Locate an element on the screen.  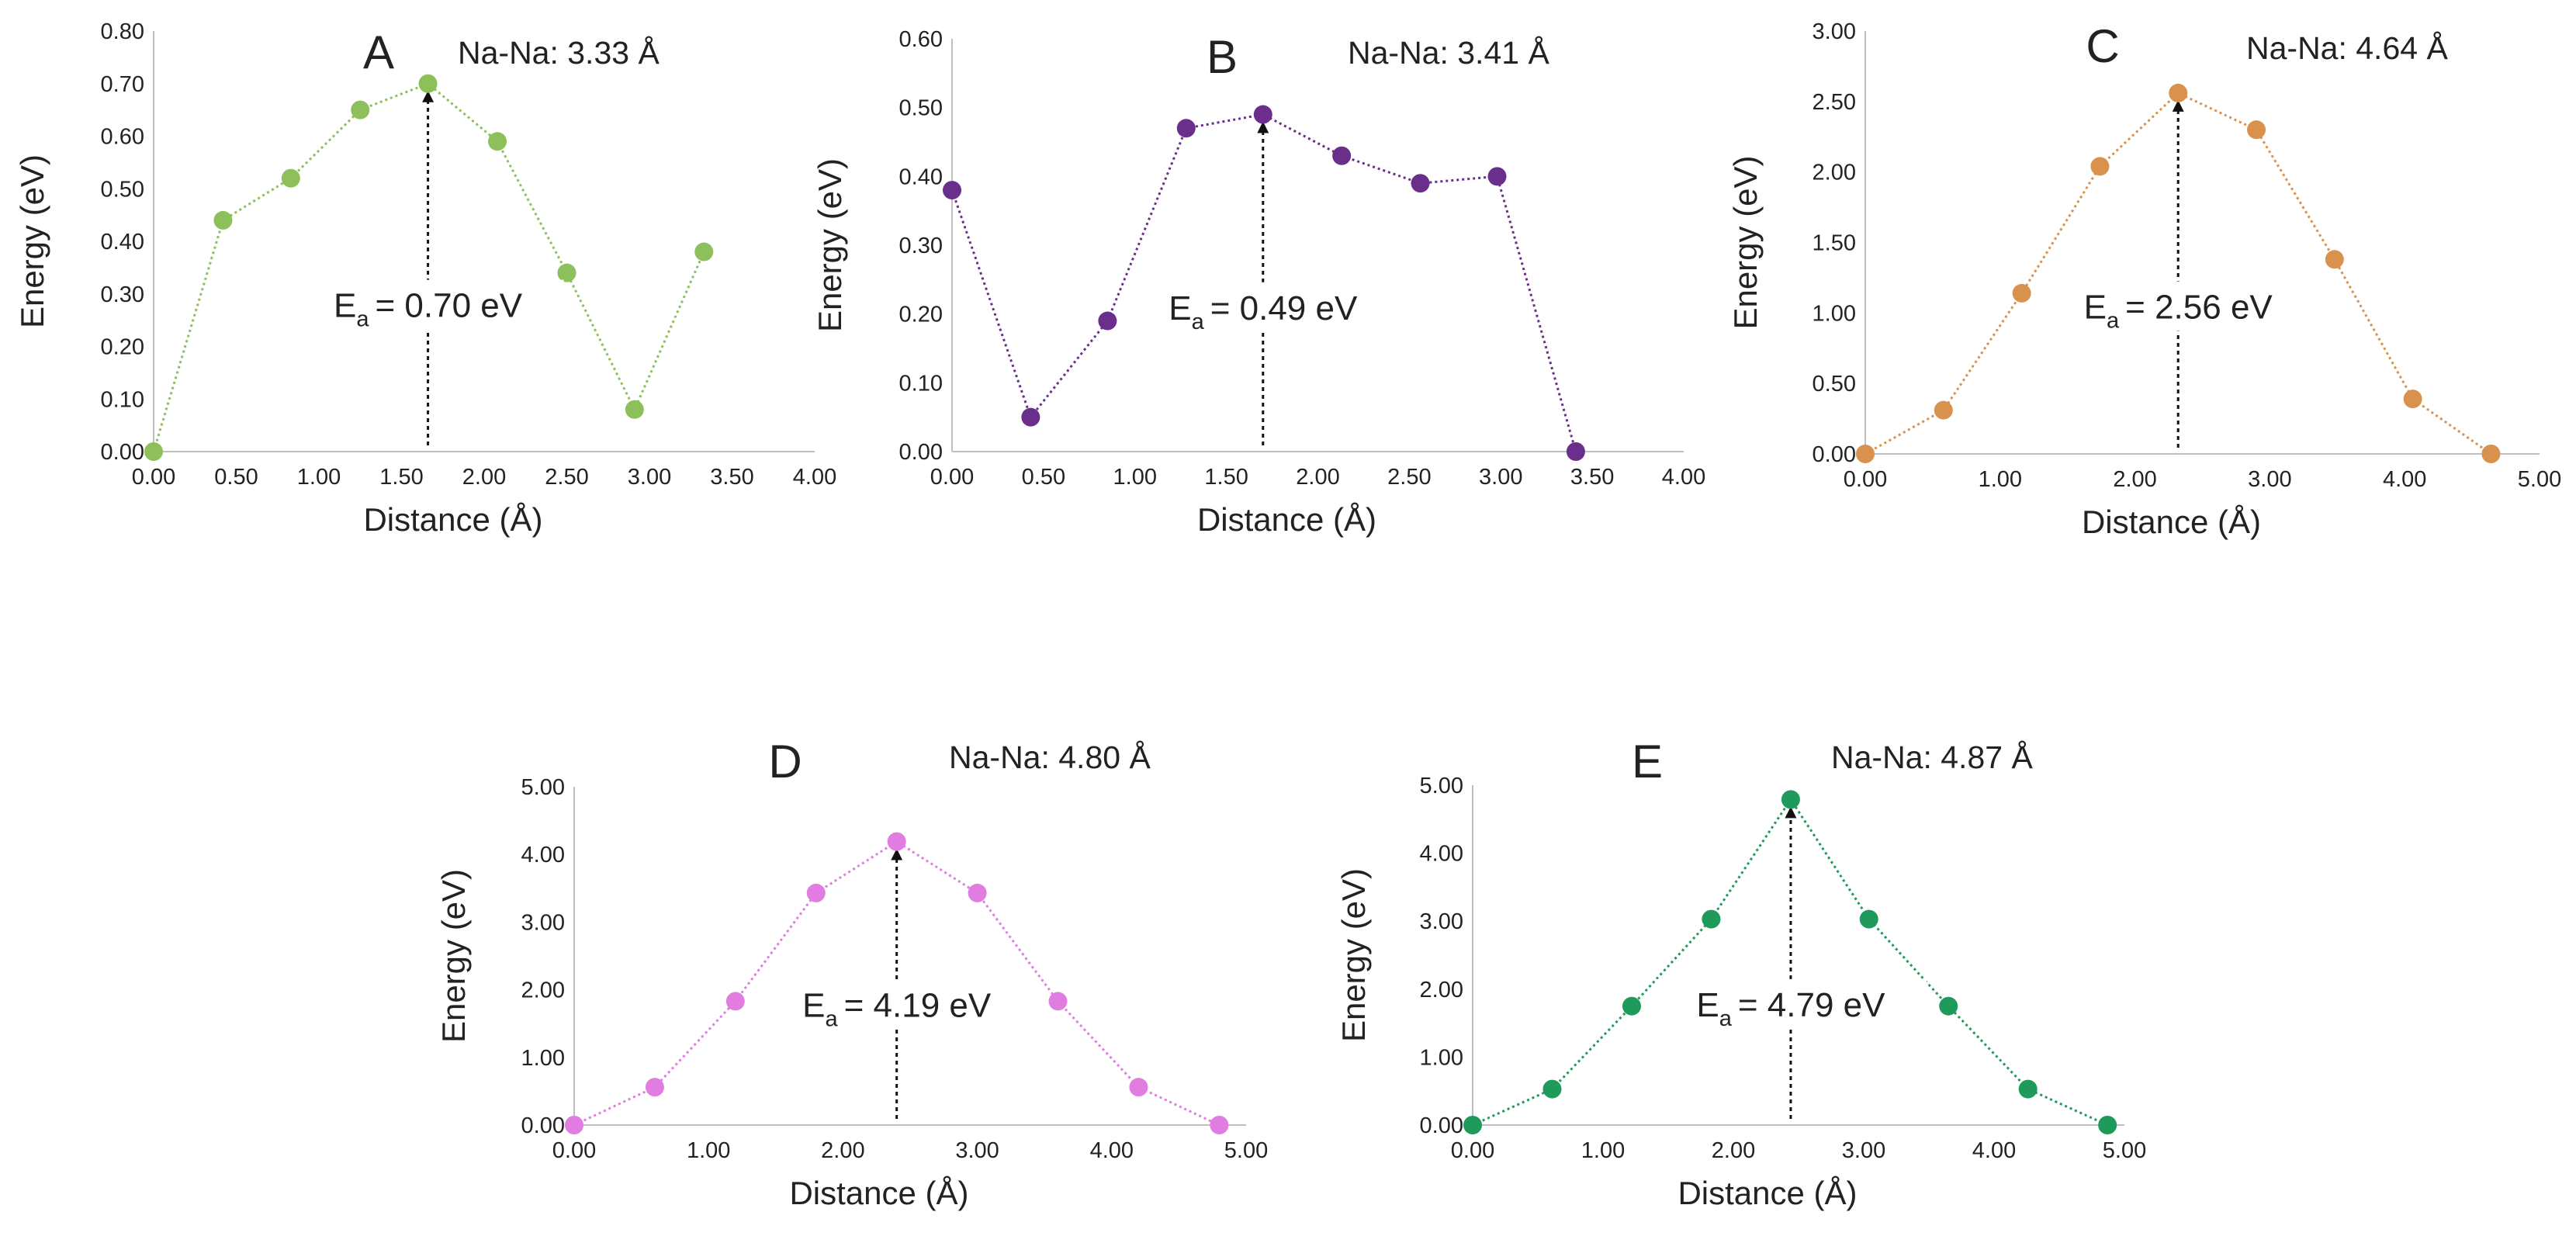
activation-energy-value: = 4.79 eV is located at coordinates (1811, 1005).